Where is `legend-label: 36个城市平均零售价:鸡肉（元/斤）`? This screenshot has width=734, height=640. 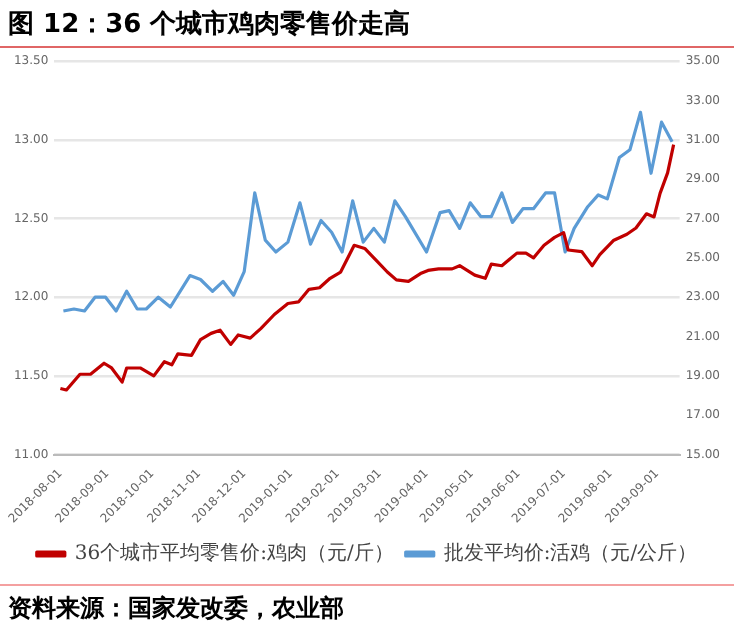 legend-label: 36个城市平均零售价:鸡肉（元/斤） is located at coordinates (234, 553).